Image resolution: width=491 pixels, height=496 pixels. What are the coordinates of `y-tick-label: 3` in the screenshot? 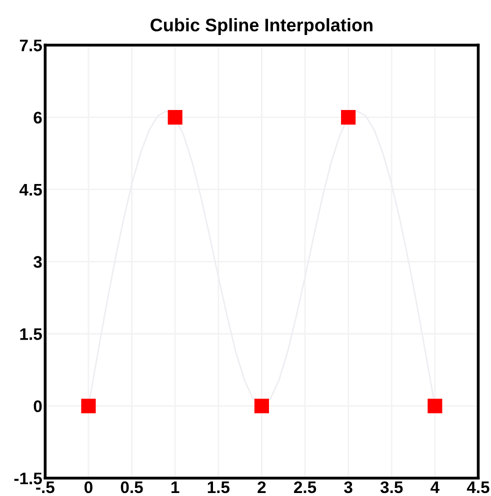 It's located at (38, 262).